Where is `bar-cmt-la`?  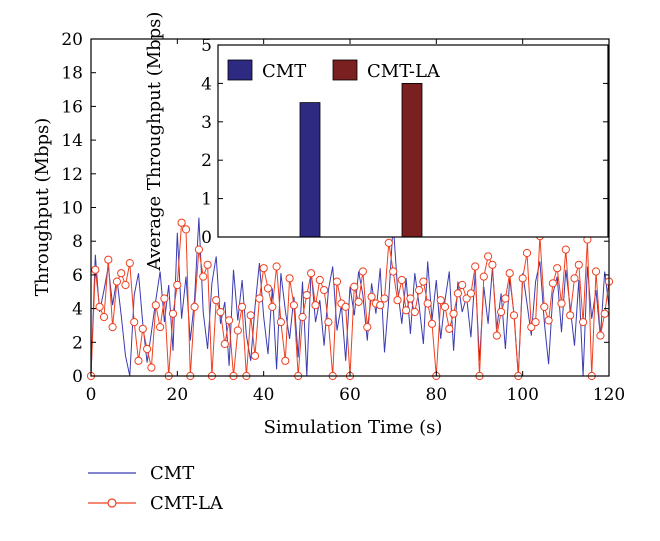 bar-cmt-la is located at coordinates (412, 160).